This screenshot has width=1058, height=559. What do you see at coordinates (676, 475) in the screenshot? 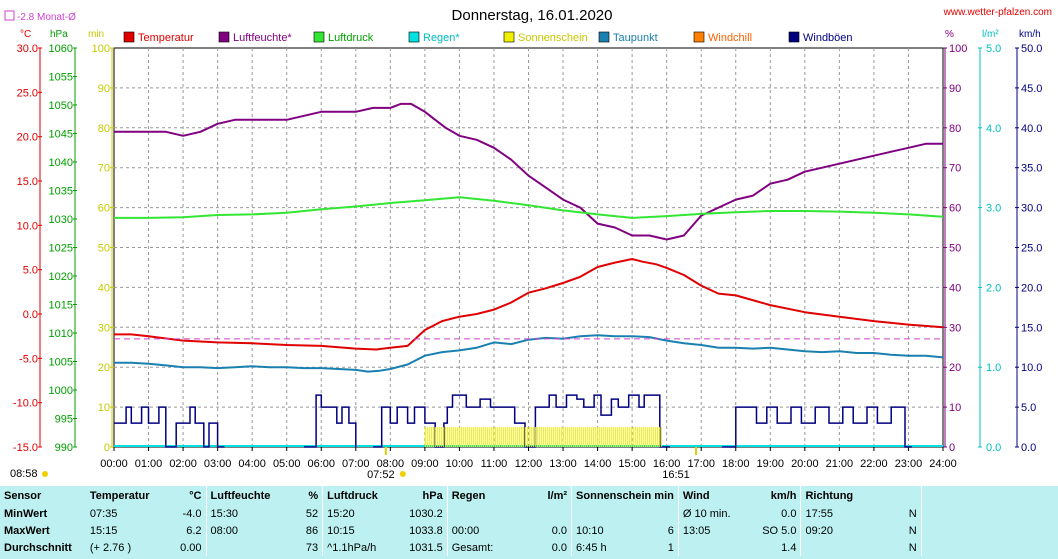
I see `sunset-label: 16:51` at bounding box center [676, 475].